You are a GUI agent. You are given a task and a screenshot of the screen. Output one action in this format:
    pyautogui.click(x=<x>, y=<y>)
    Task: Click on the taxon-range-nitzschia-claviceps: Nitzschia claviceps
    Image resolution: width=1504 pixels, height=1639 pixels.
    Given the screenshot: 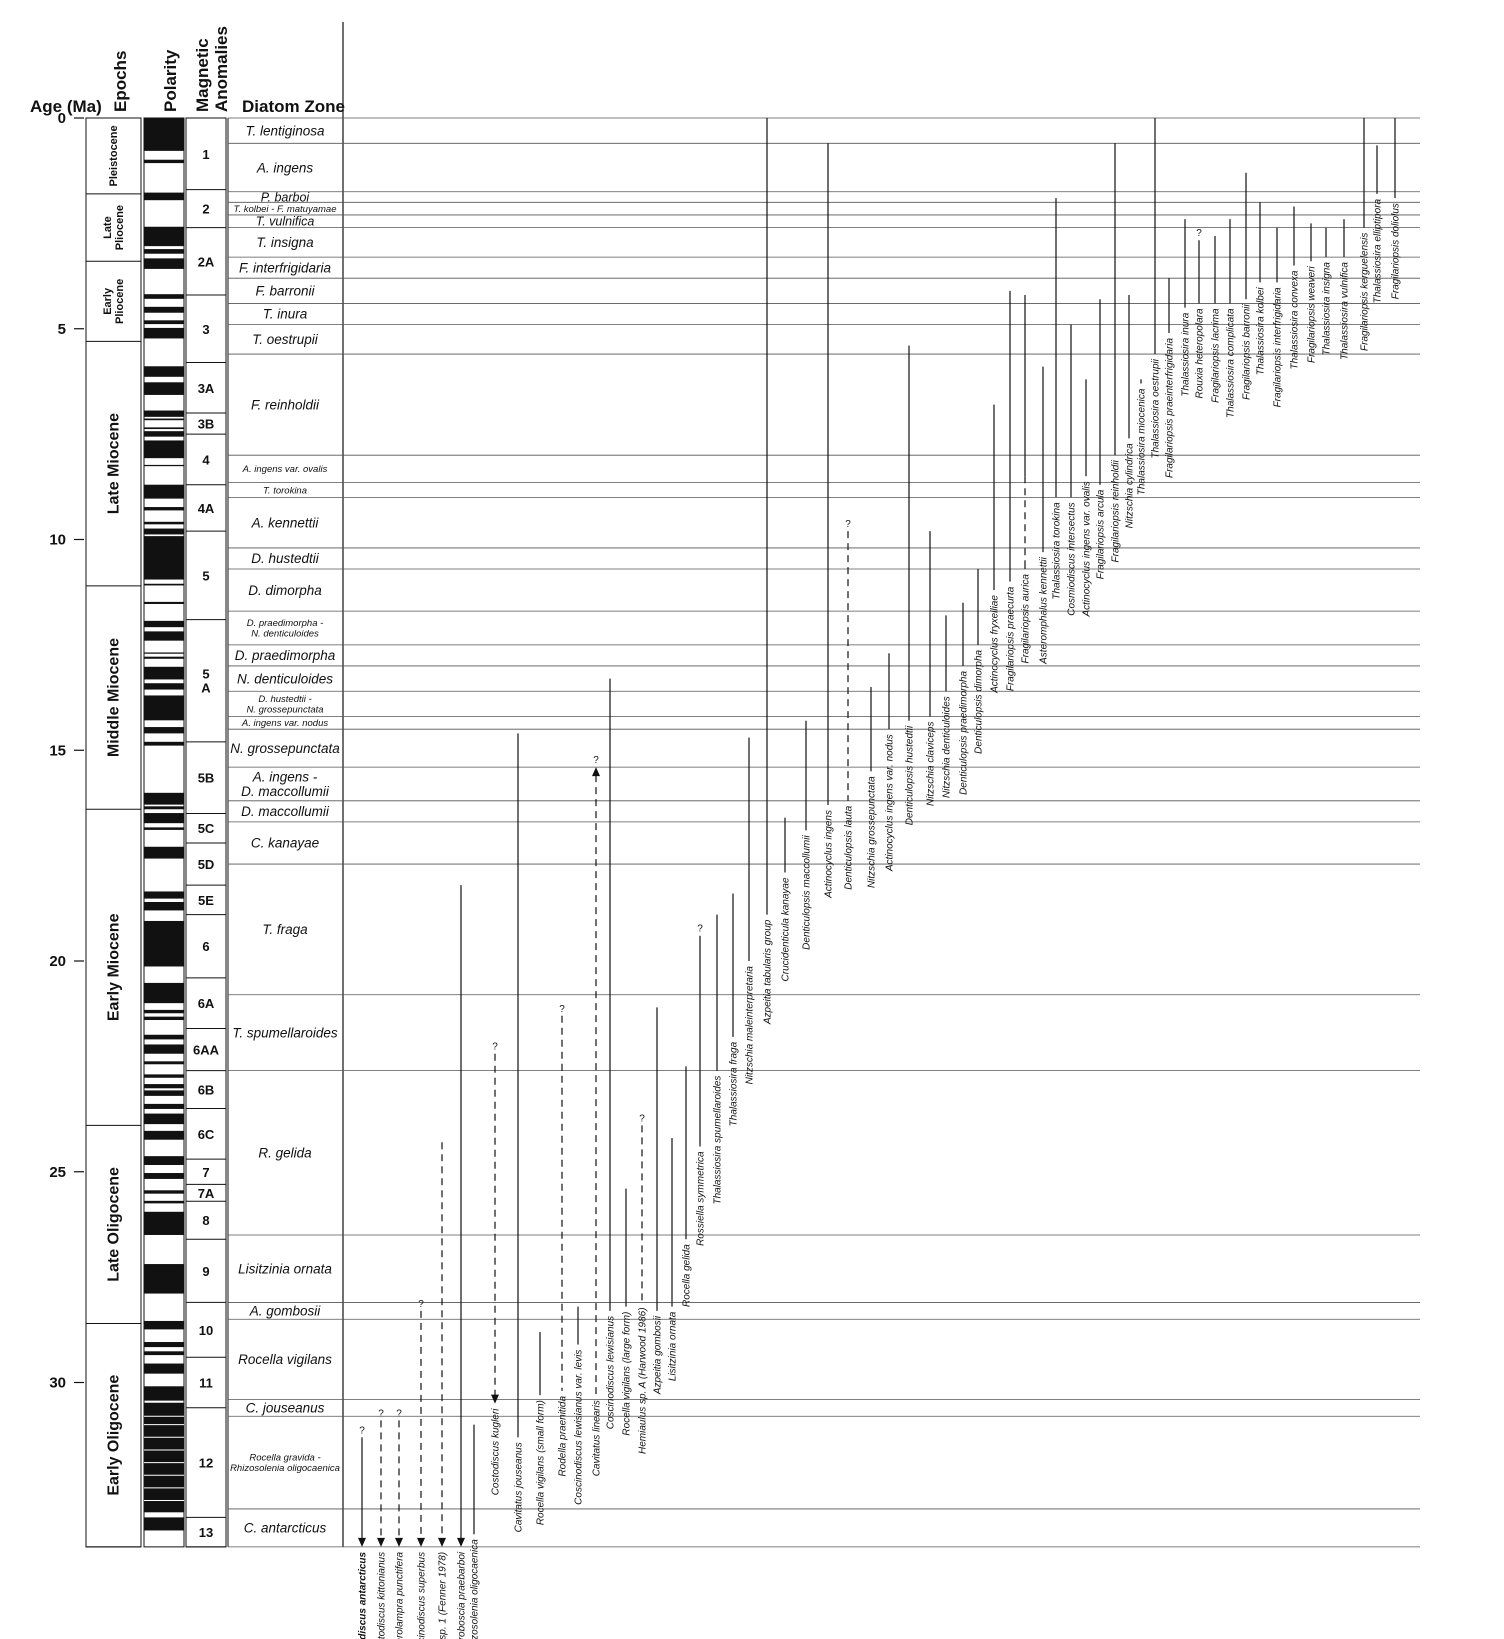 What is the action you would take?
    pyautogui.click(x=931, y=668)
    